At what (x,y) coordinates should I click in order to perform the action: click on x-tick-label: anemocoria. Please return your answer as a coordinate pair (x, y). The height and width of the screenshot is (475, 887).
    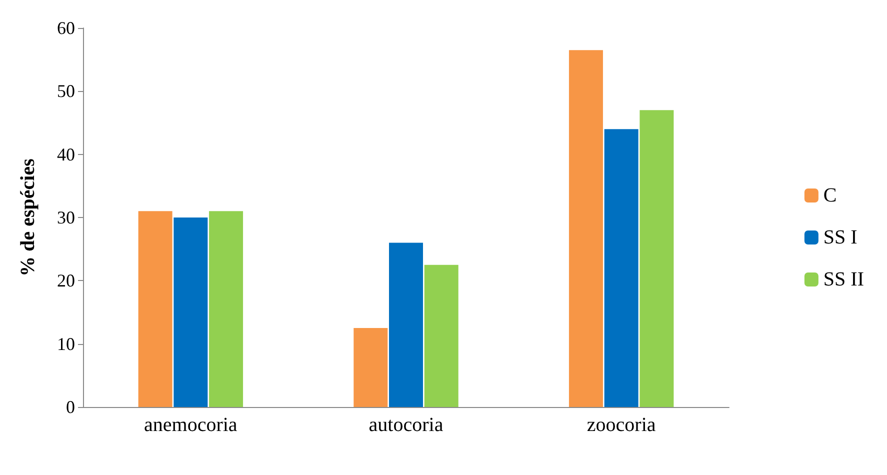
    Looking at the image, I should click on (191, 425).